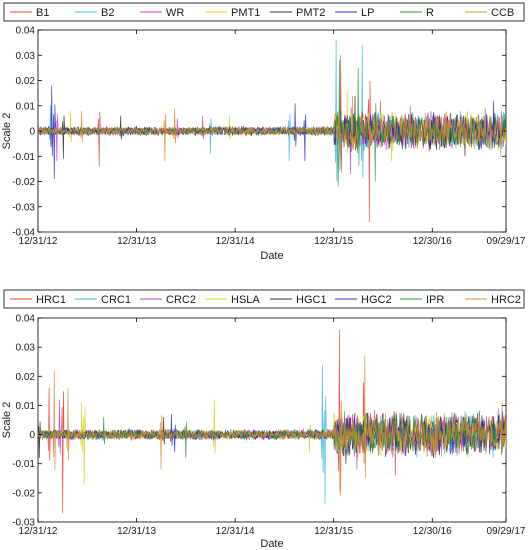 The height and width of the screenshot is (550, 528). What do you see at coordinates (430, 13) in the screenshot?
I see `legend-label-r: R` at bounding box center [430, 13].